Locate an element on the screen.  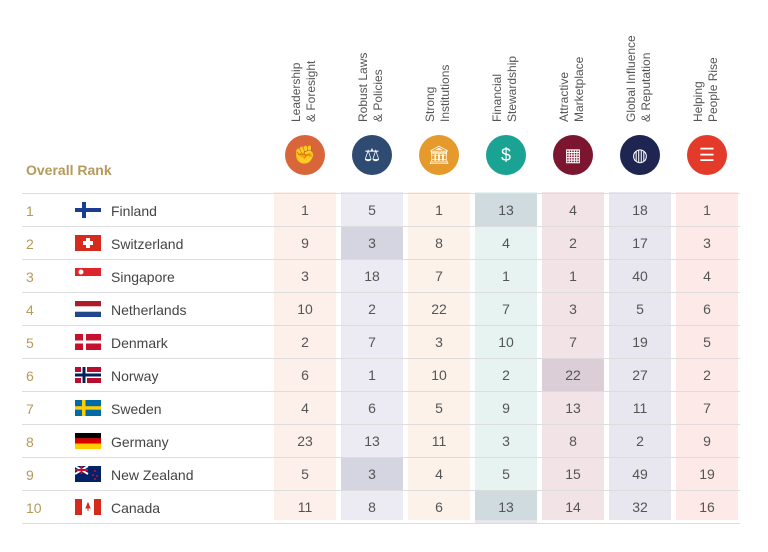
denmark-flag-icon is located at coordinates (88, 342).